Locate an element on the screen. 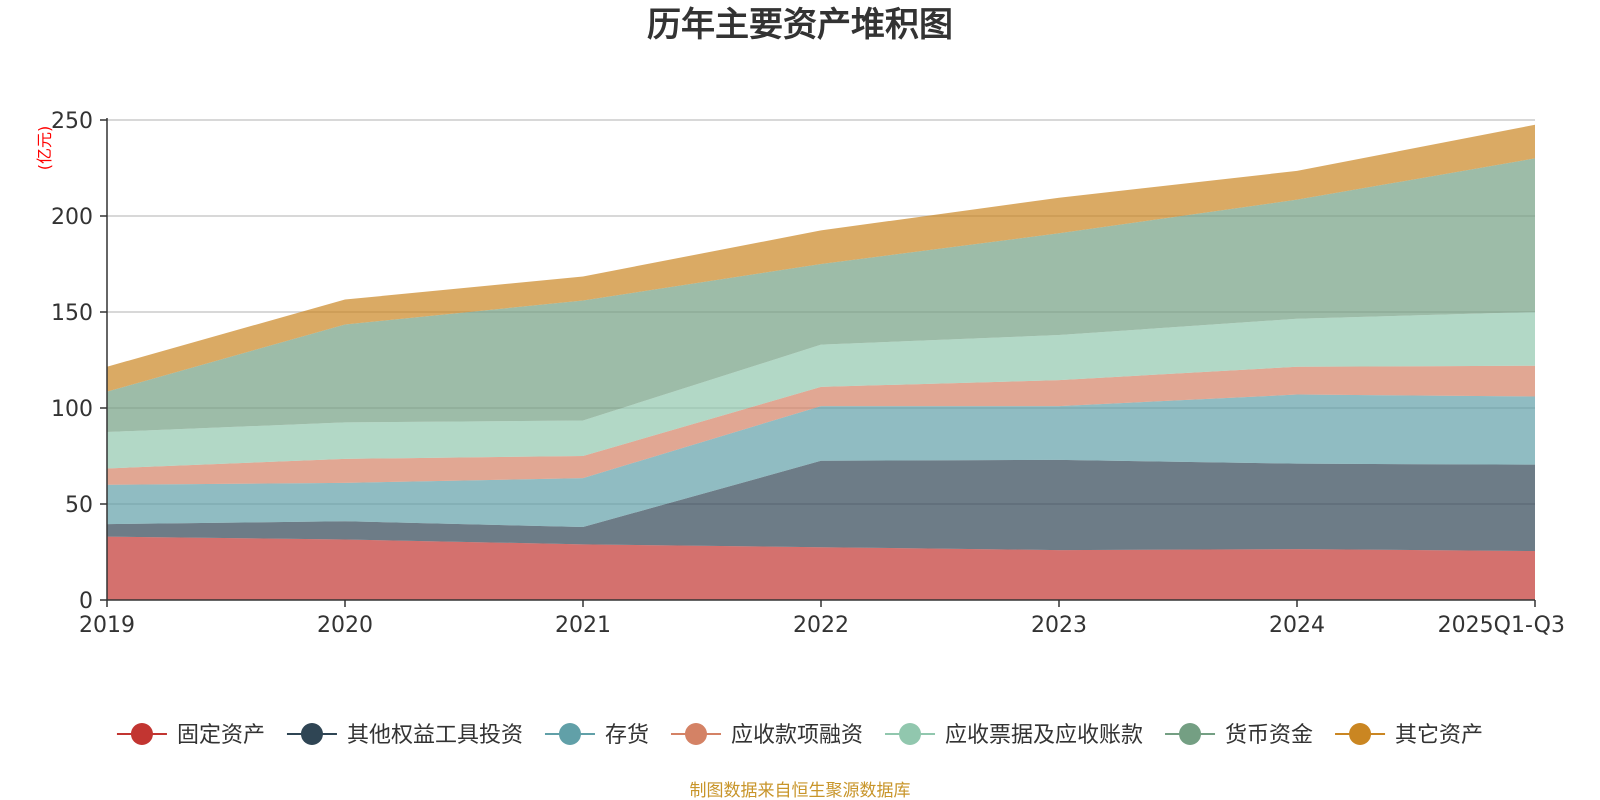 The width and height of the screenshot is (1600, 800). legend: 固定资产 其他权益工具投资 存货 应收款项融资 应收票据及应收账款 货币资金 其它资产 is located at coordinates (799, 735).